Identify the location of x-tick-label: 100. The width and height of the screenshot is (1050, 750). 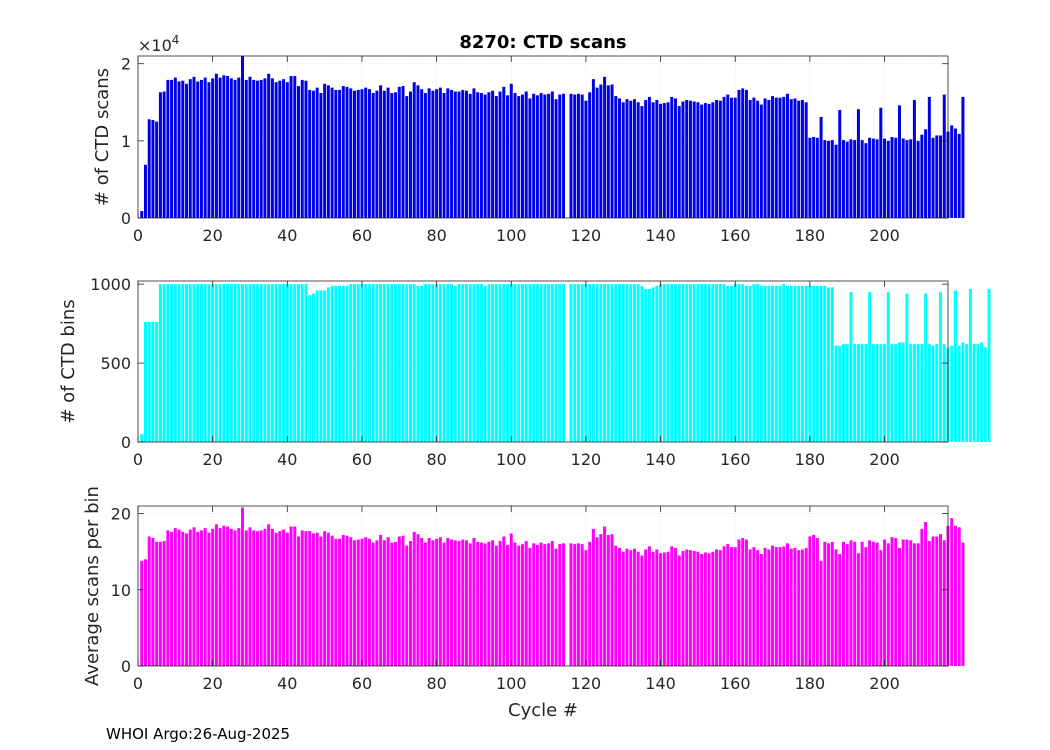
(511, 683).